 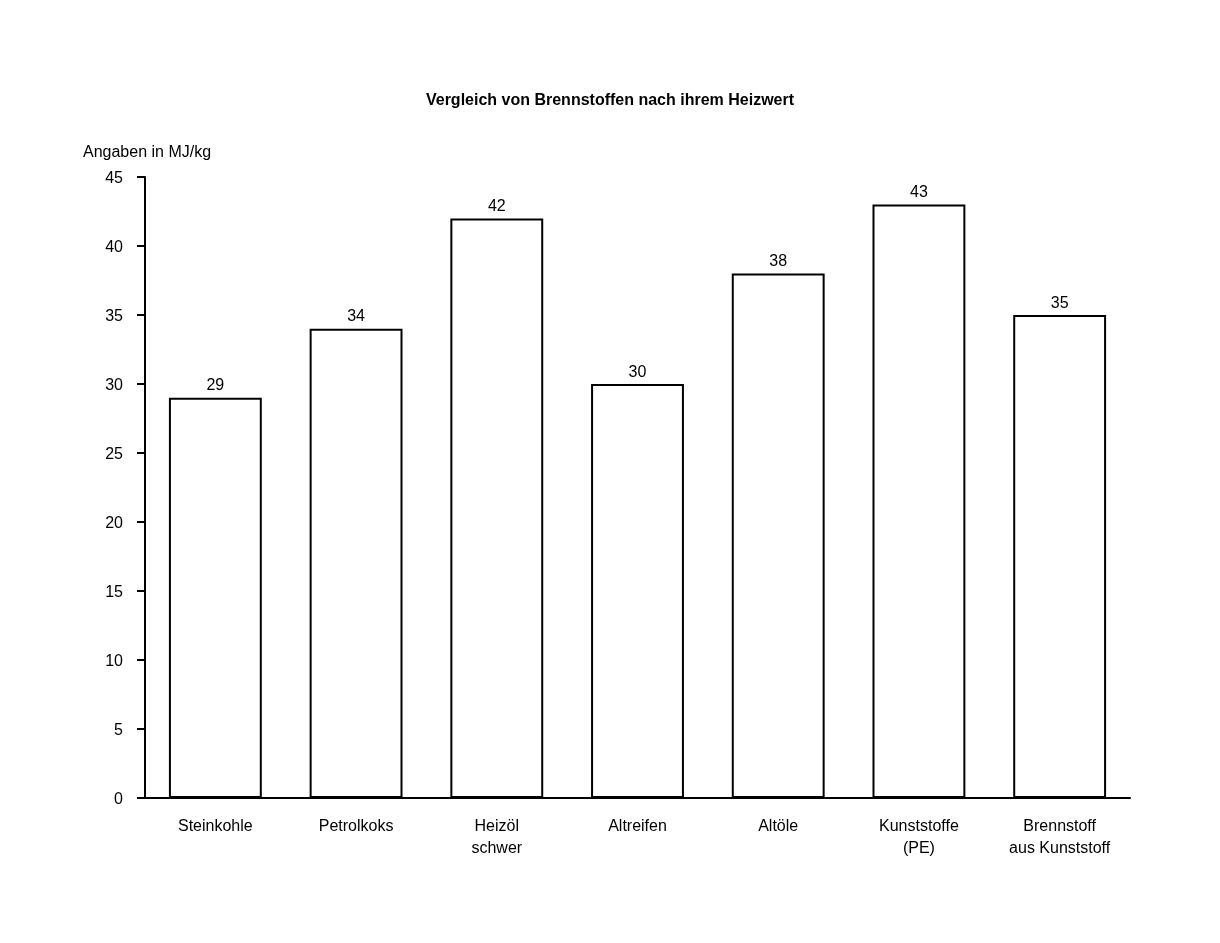 What do you see at coordinates (778, 261) in the screenshot?
I see `data-label: 38` at bounding box center [778, 261].